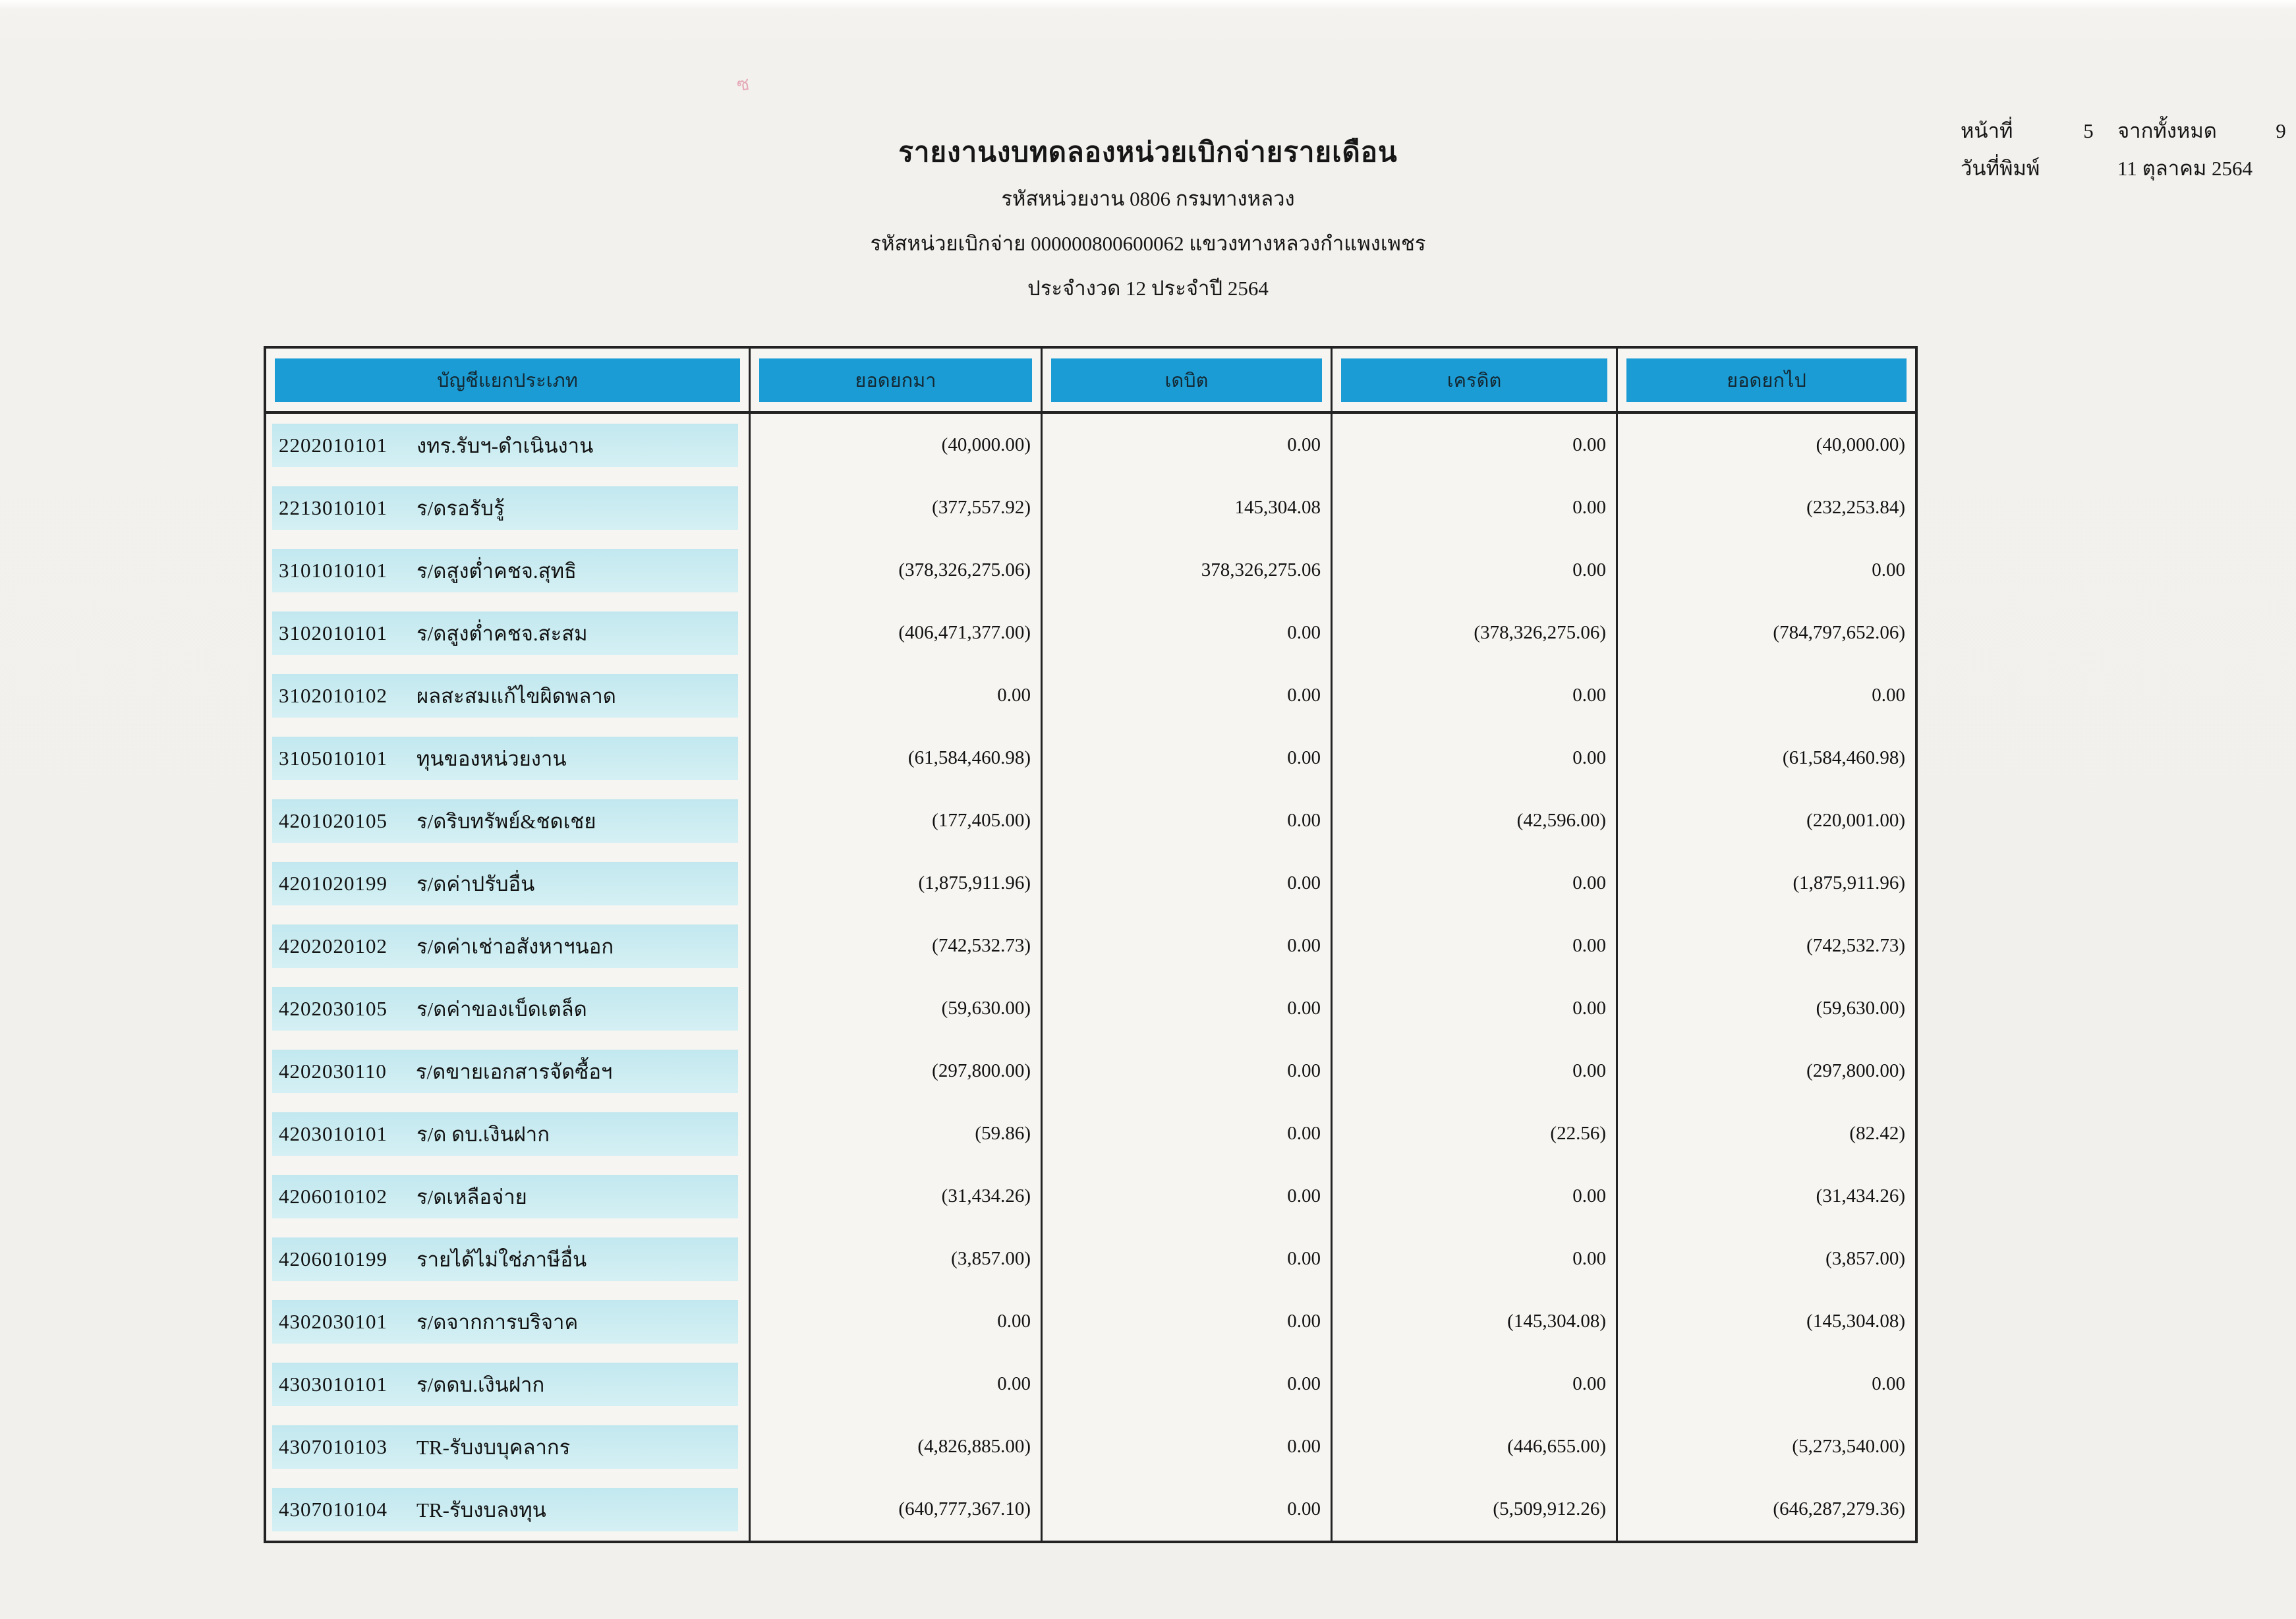 The width and height of the screenshot is (2296, 1619). I want to click on account-band: 4202020102 ร/ดค่าเช่าอสังหาฯนอก, so click(505, 946).